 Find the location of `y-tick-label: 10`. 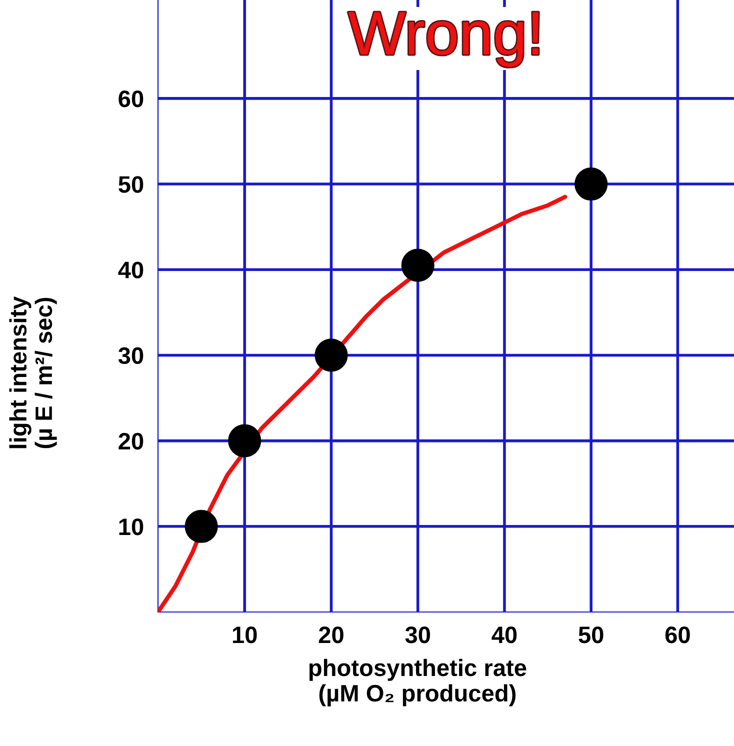

y-tick-label: 10 is located at coordinates (131, 527).